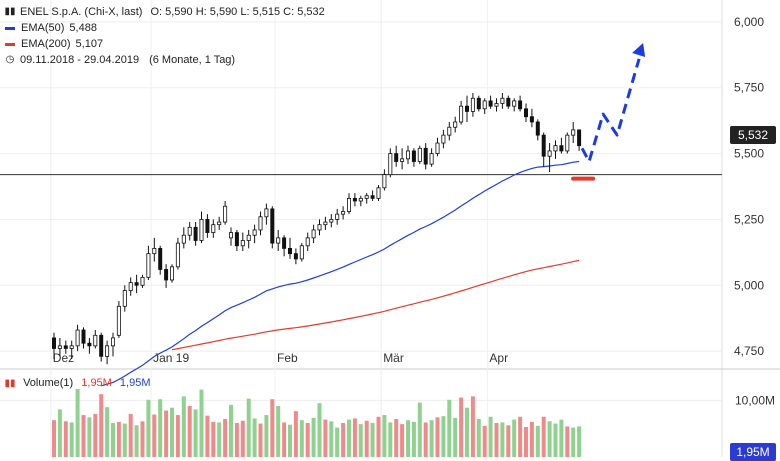  What do you see at coordinates (164, 44) in the screenshot?
I see `legend-ema200-row: EMA(200) 5,107` at bounding box center [164, 44].